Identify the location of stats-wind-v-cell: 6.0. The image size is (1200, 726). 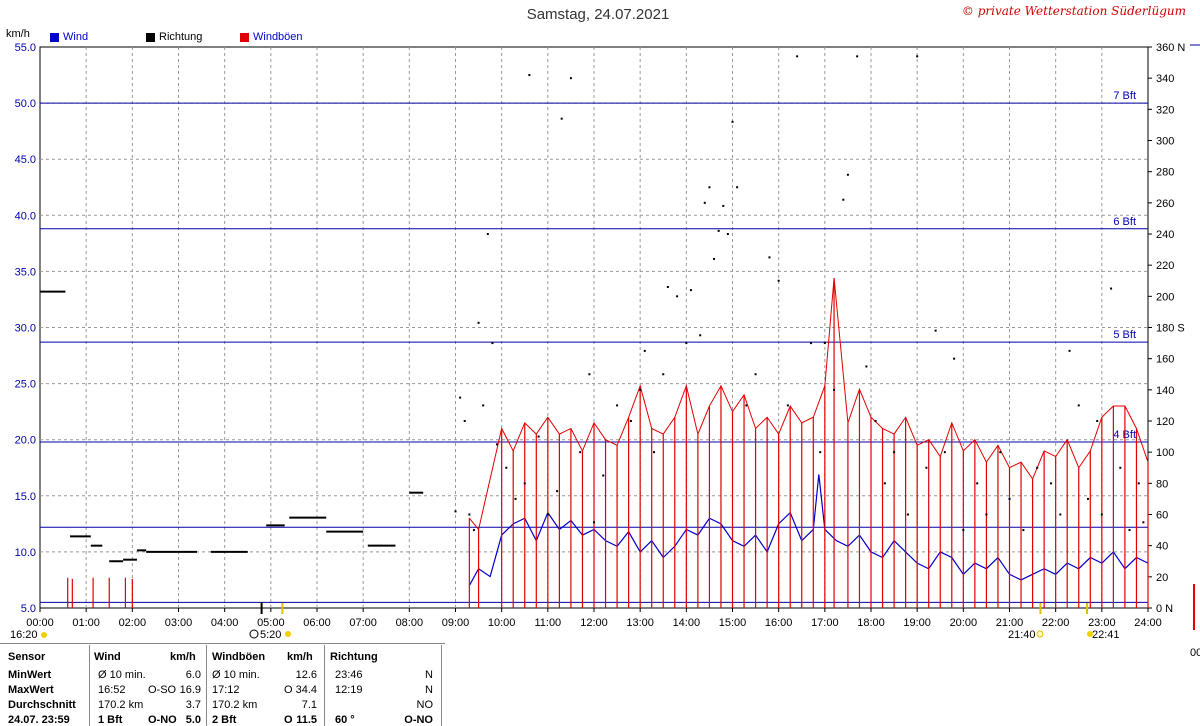
(193, 675).